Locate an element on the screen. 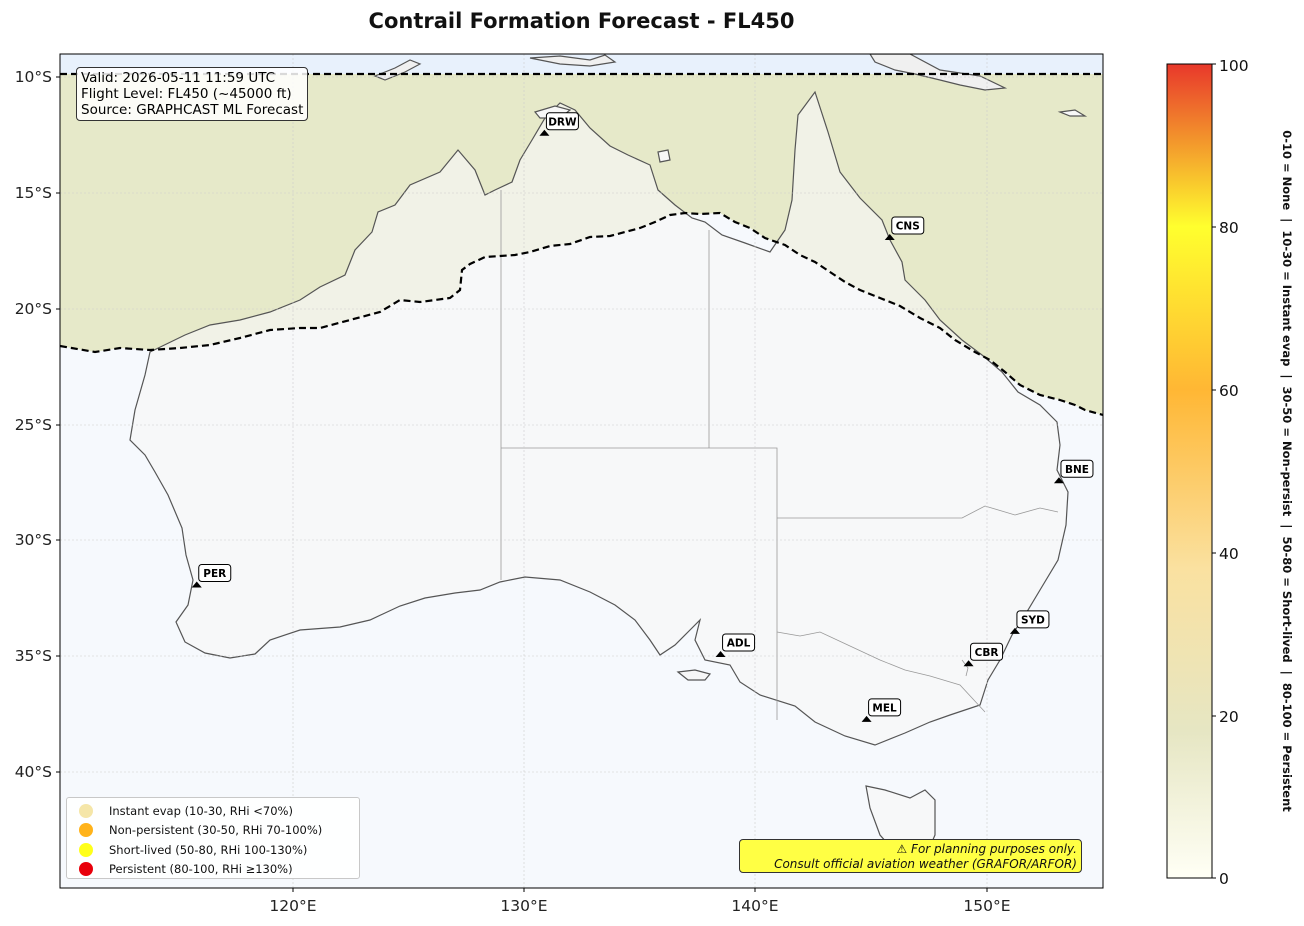 This screenshot has height=926, width=1304. legend-marker-short-lived is located at coordinates (86, 849).